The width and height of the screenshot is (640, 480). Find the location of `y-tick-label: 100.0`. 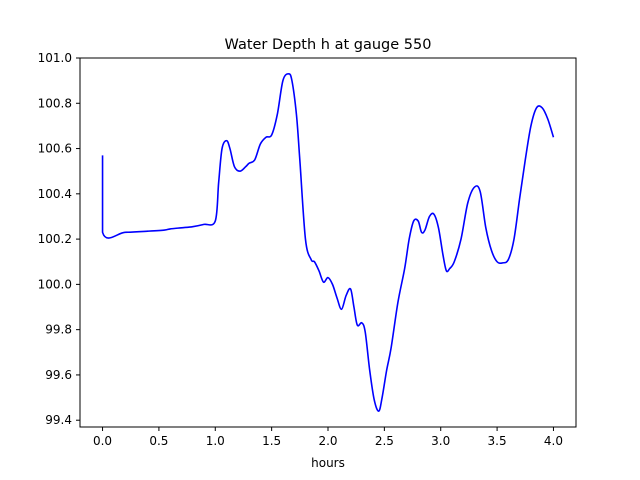

y-tick-label: 100.0 is located at coordinates (55, 284).